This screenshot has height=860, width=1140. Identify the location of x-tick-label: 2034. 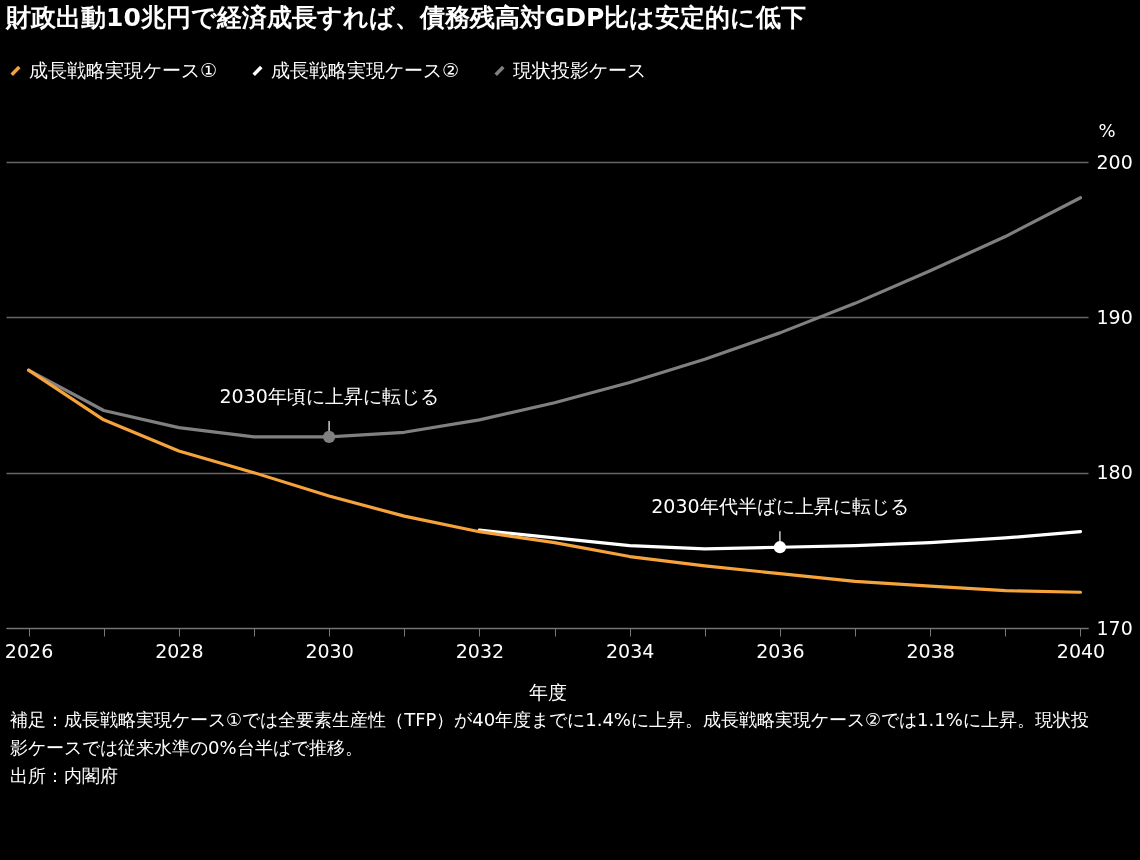
(630, 650).